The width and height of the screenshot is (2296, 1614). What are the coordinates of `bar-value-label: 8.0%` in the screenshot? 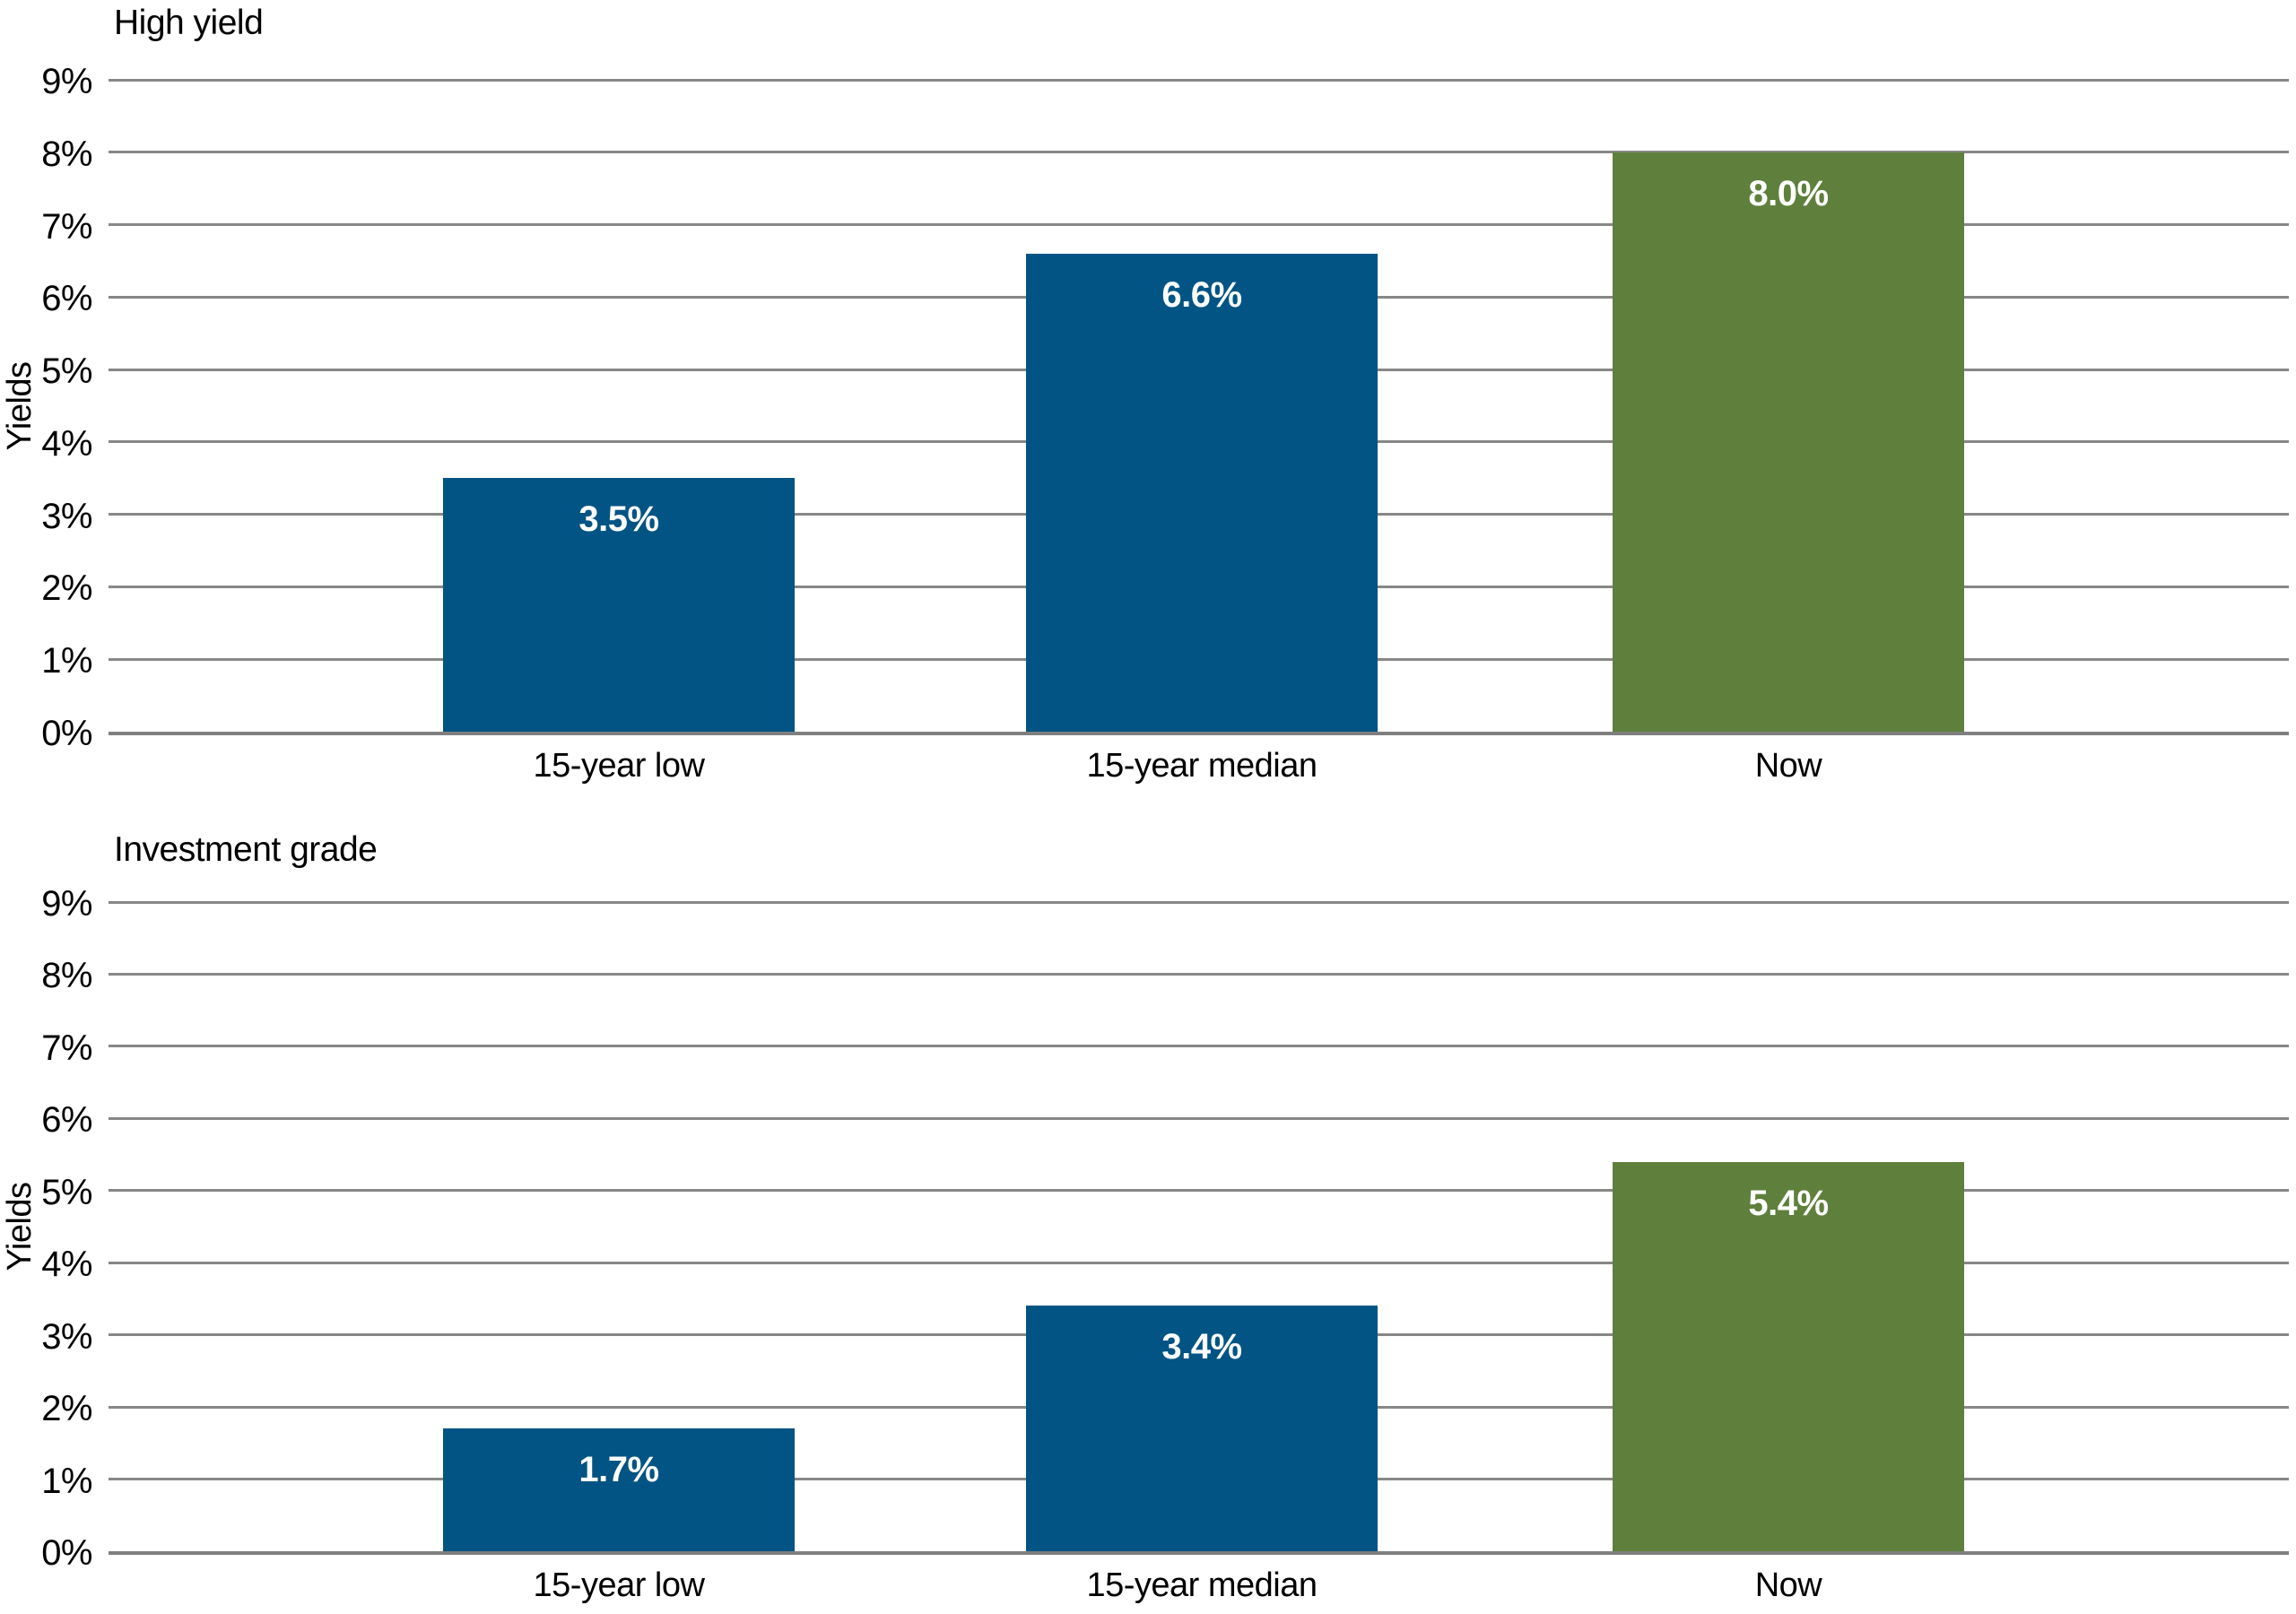 It's located at (1788, 193).